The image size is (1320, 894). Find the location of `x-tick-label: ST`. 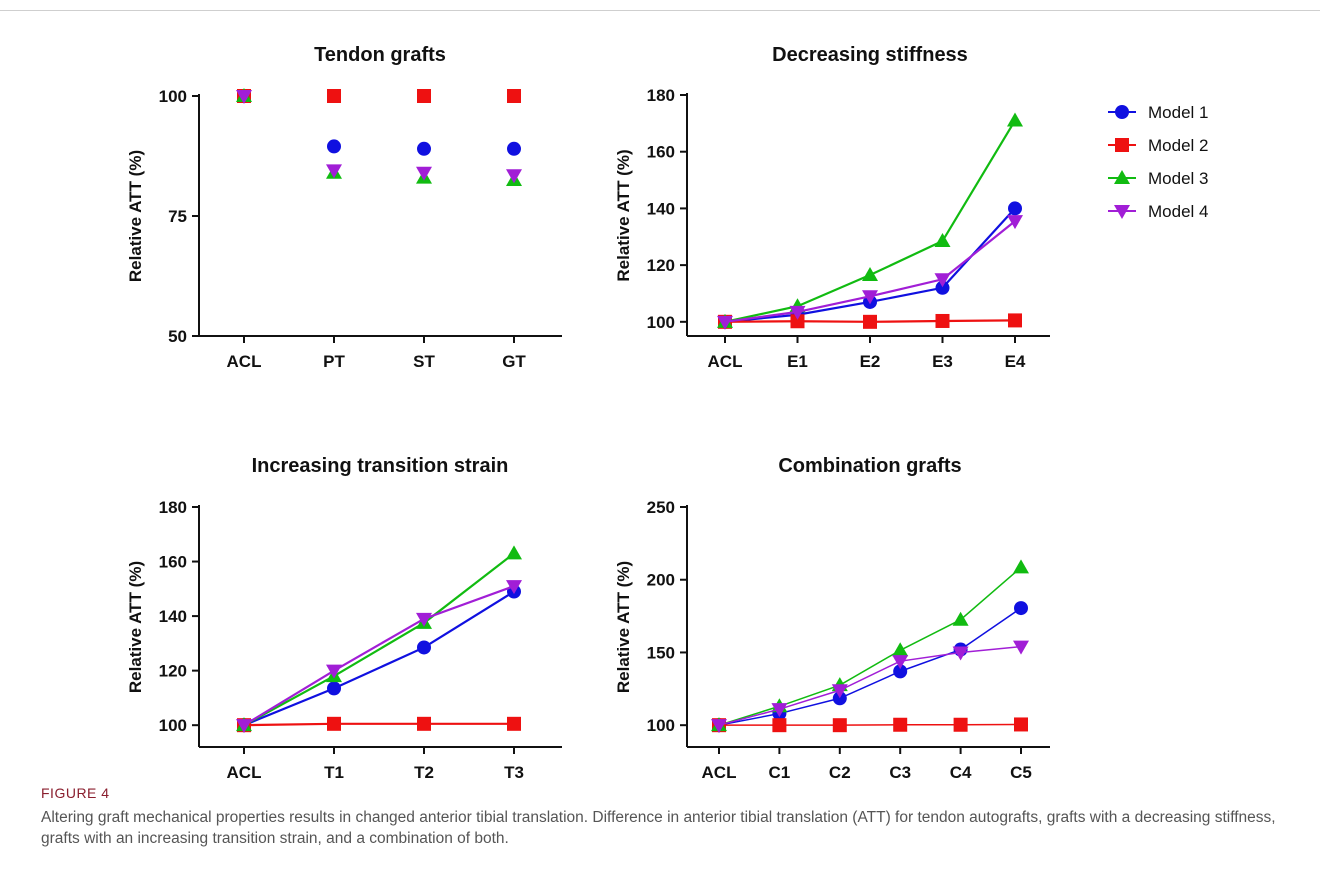

x-tick-label: ST is located at coordinates (424, 361).